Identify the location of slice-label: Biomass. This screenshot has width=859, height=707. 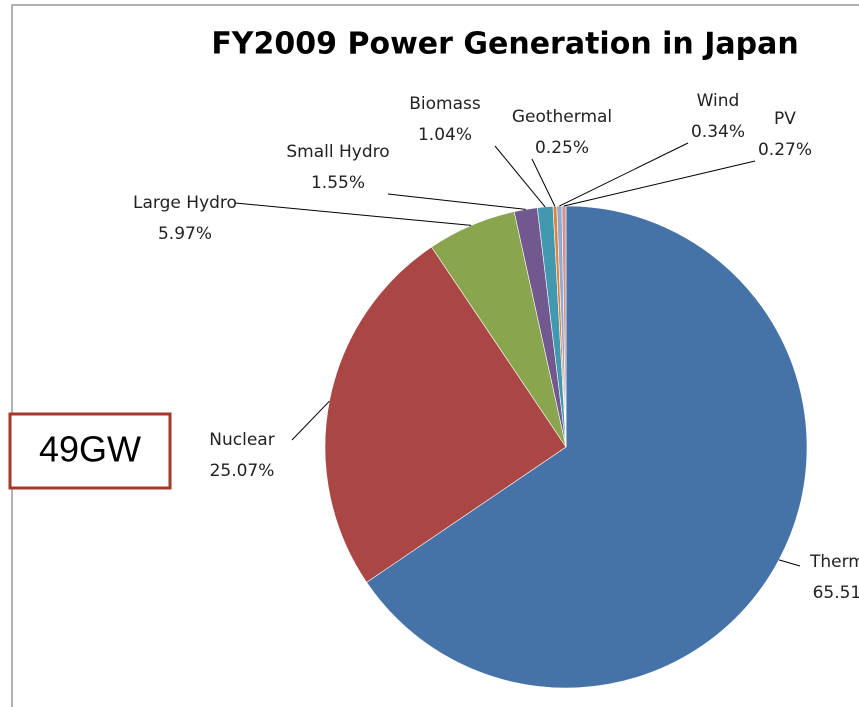
(445, 104).